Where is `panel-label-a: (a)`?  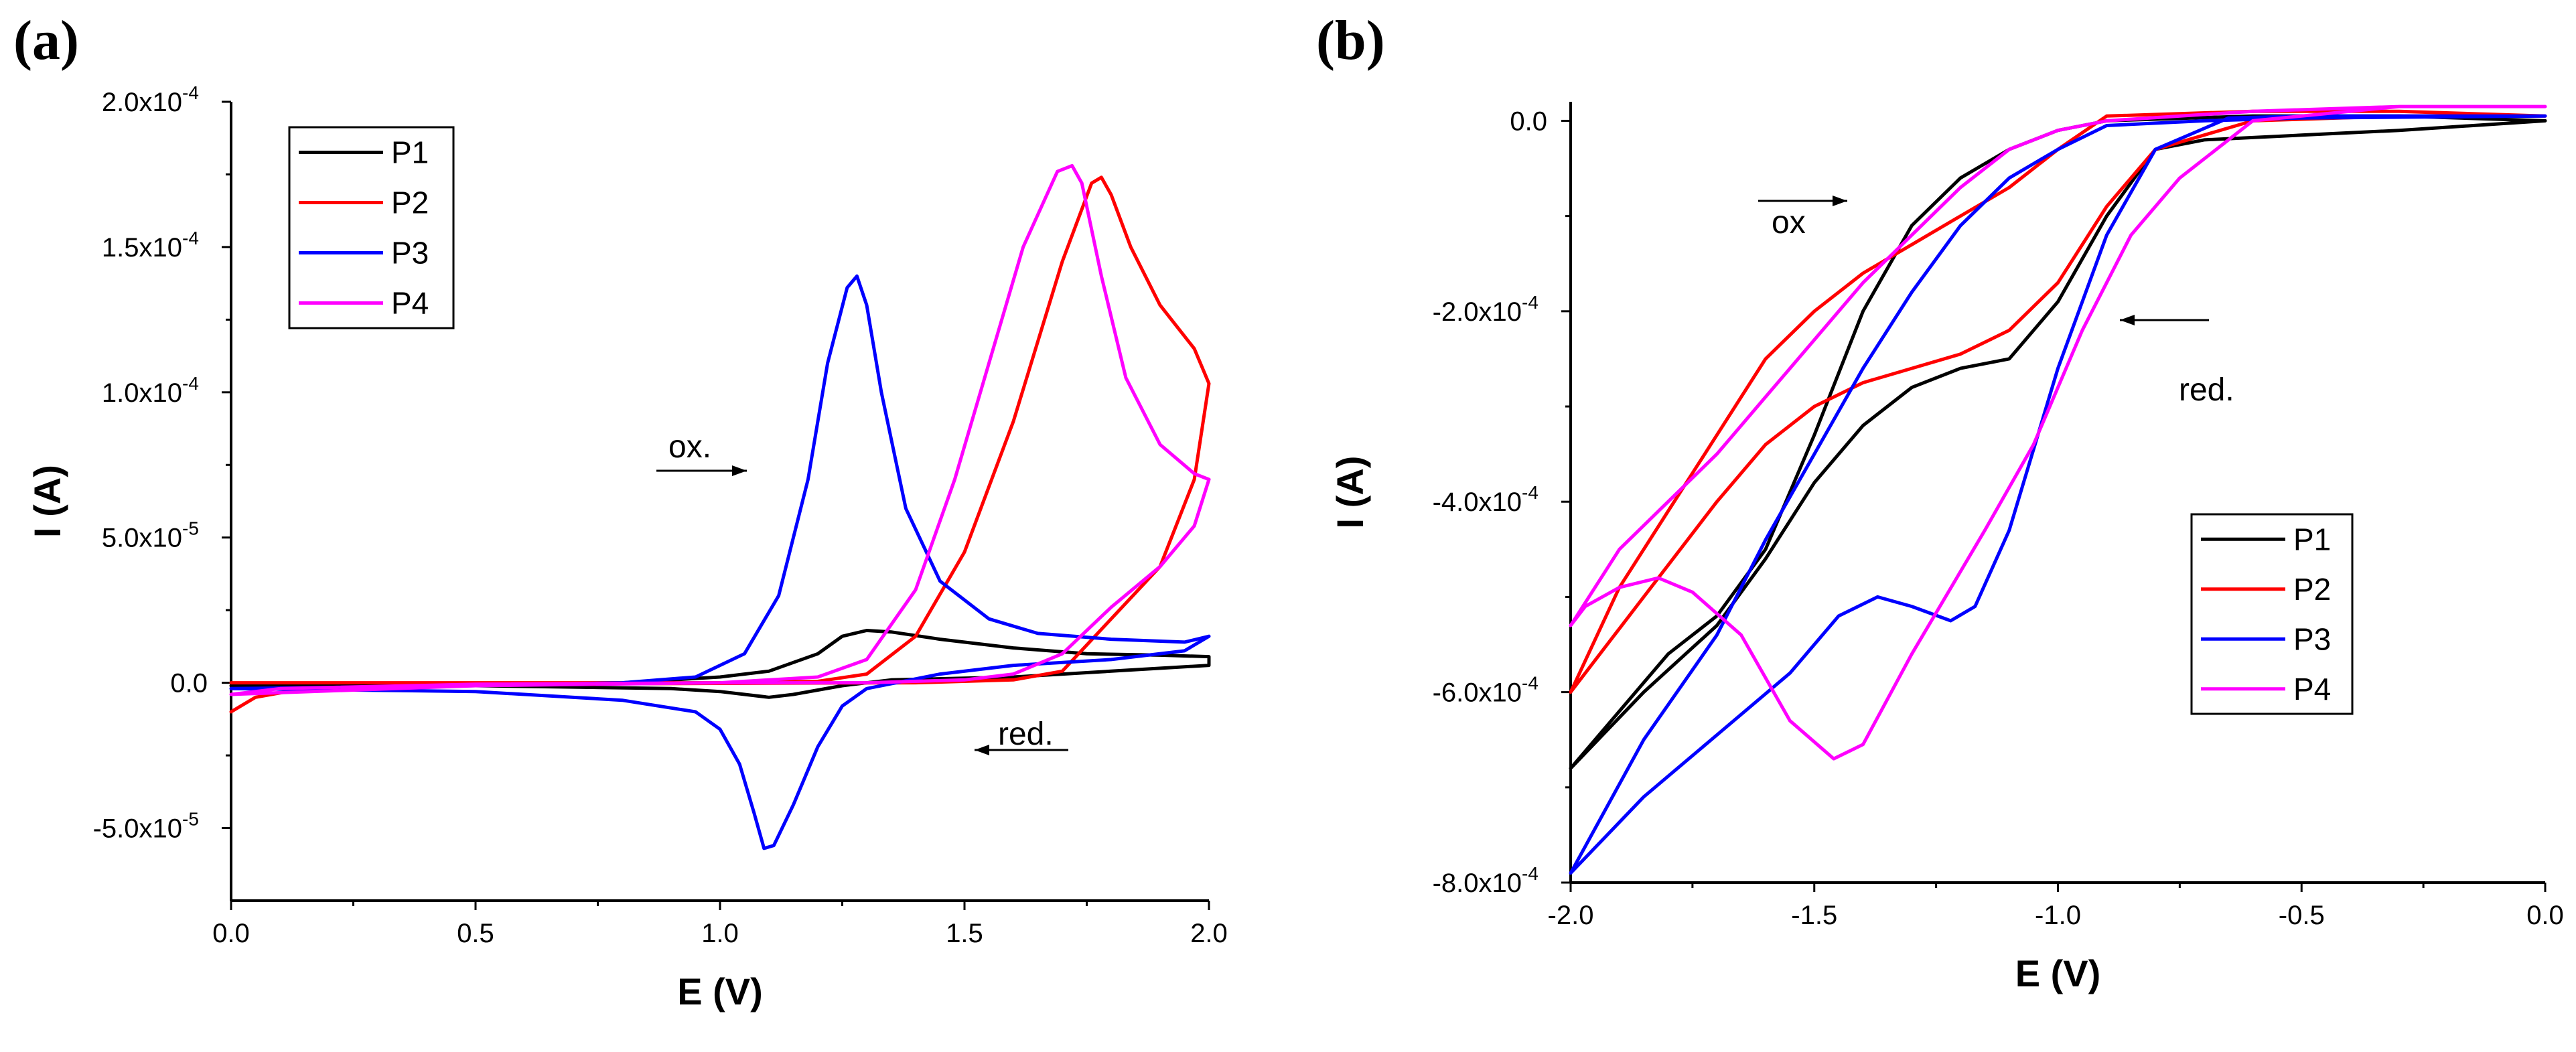
panel-label-a: (a) is located at coordinates (46, 40).